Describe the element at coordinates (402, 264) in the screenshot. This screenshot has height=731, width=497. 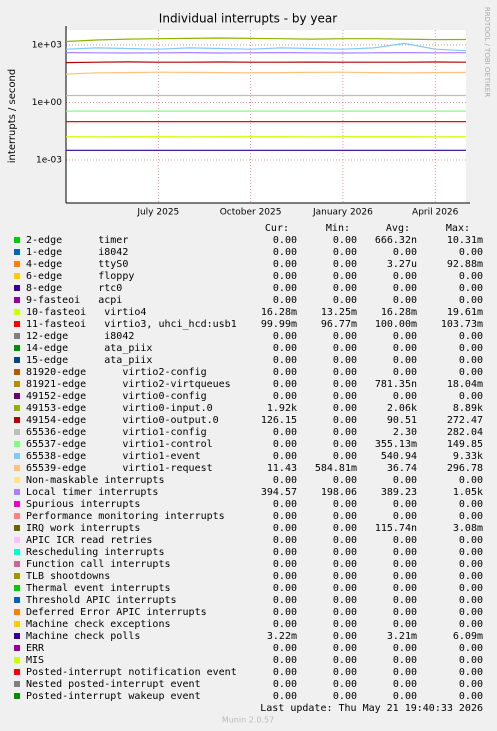
I see `legend-stat: 3.27u` at that location.